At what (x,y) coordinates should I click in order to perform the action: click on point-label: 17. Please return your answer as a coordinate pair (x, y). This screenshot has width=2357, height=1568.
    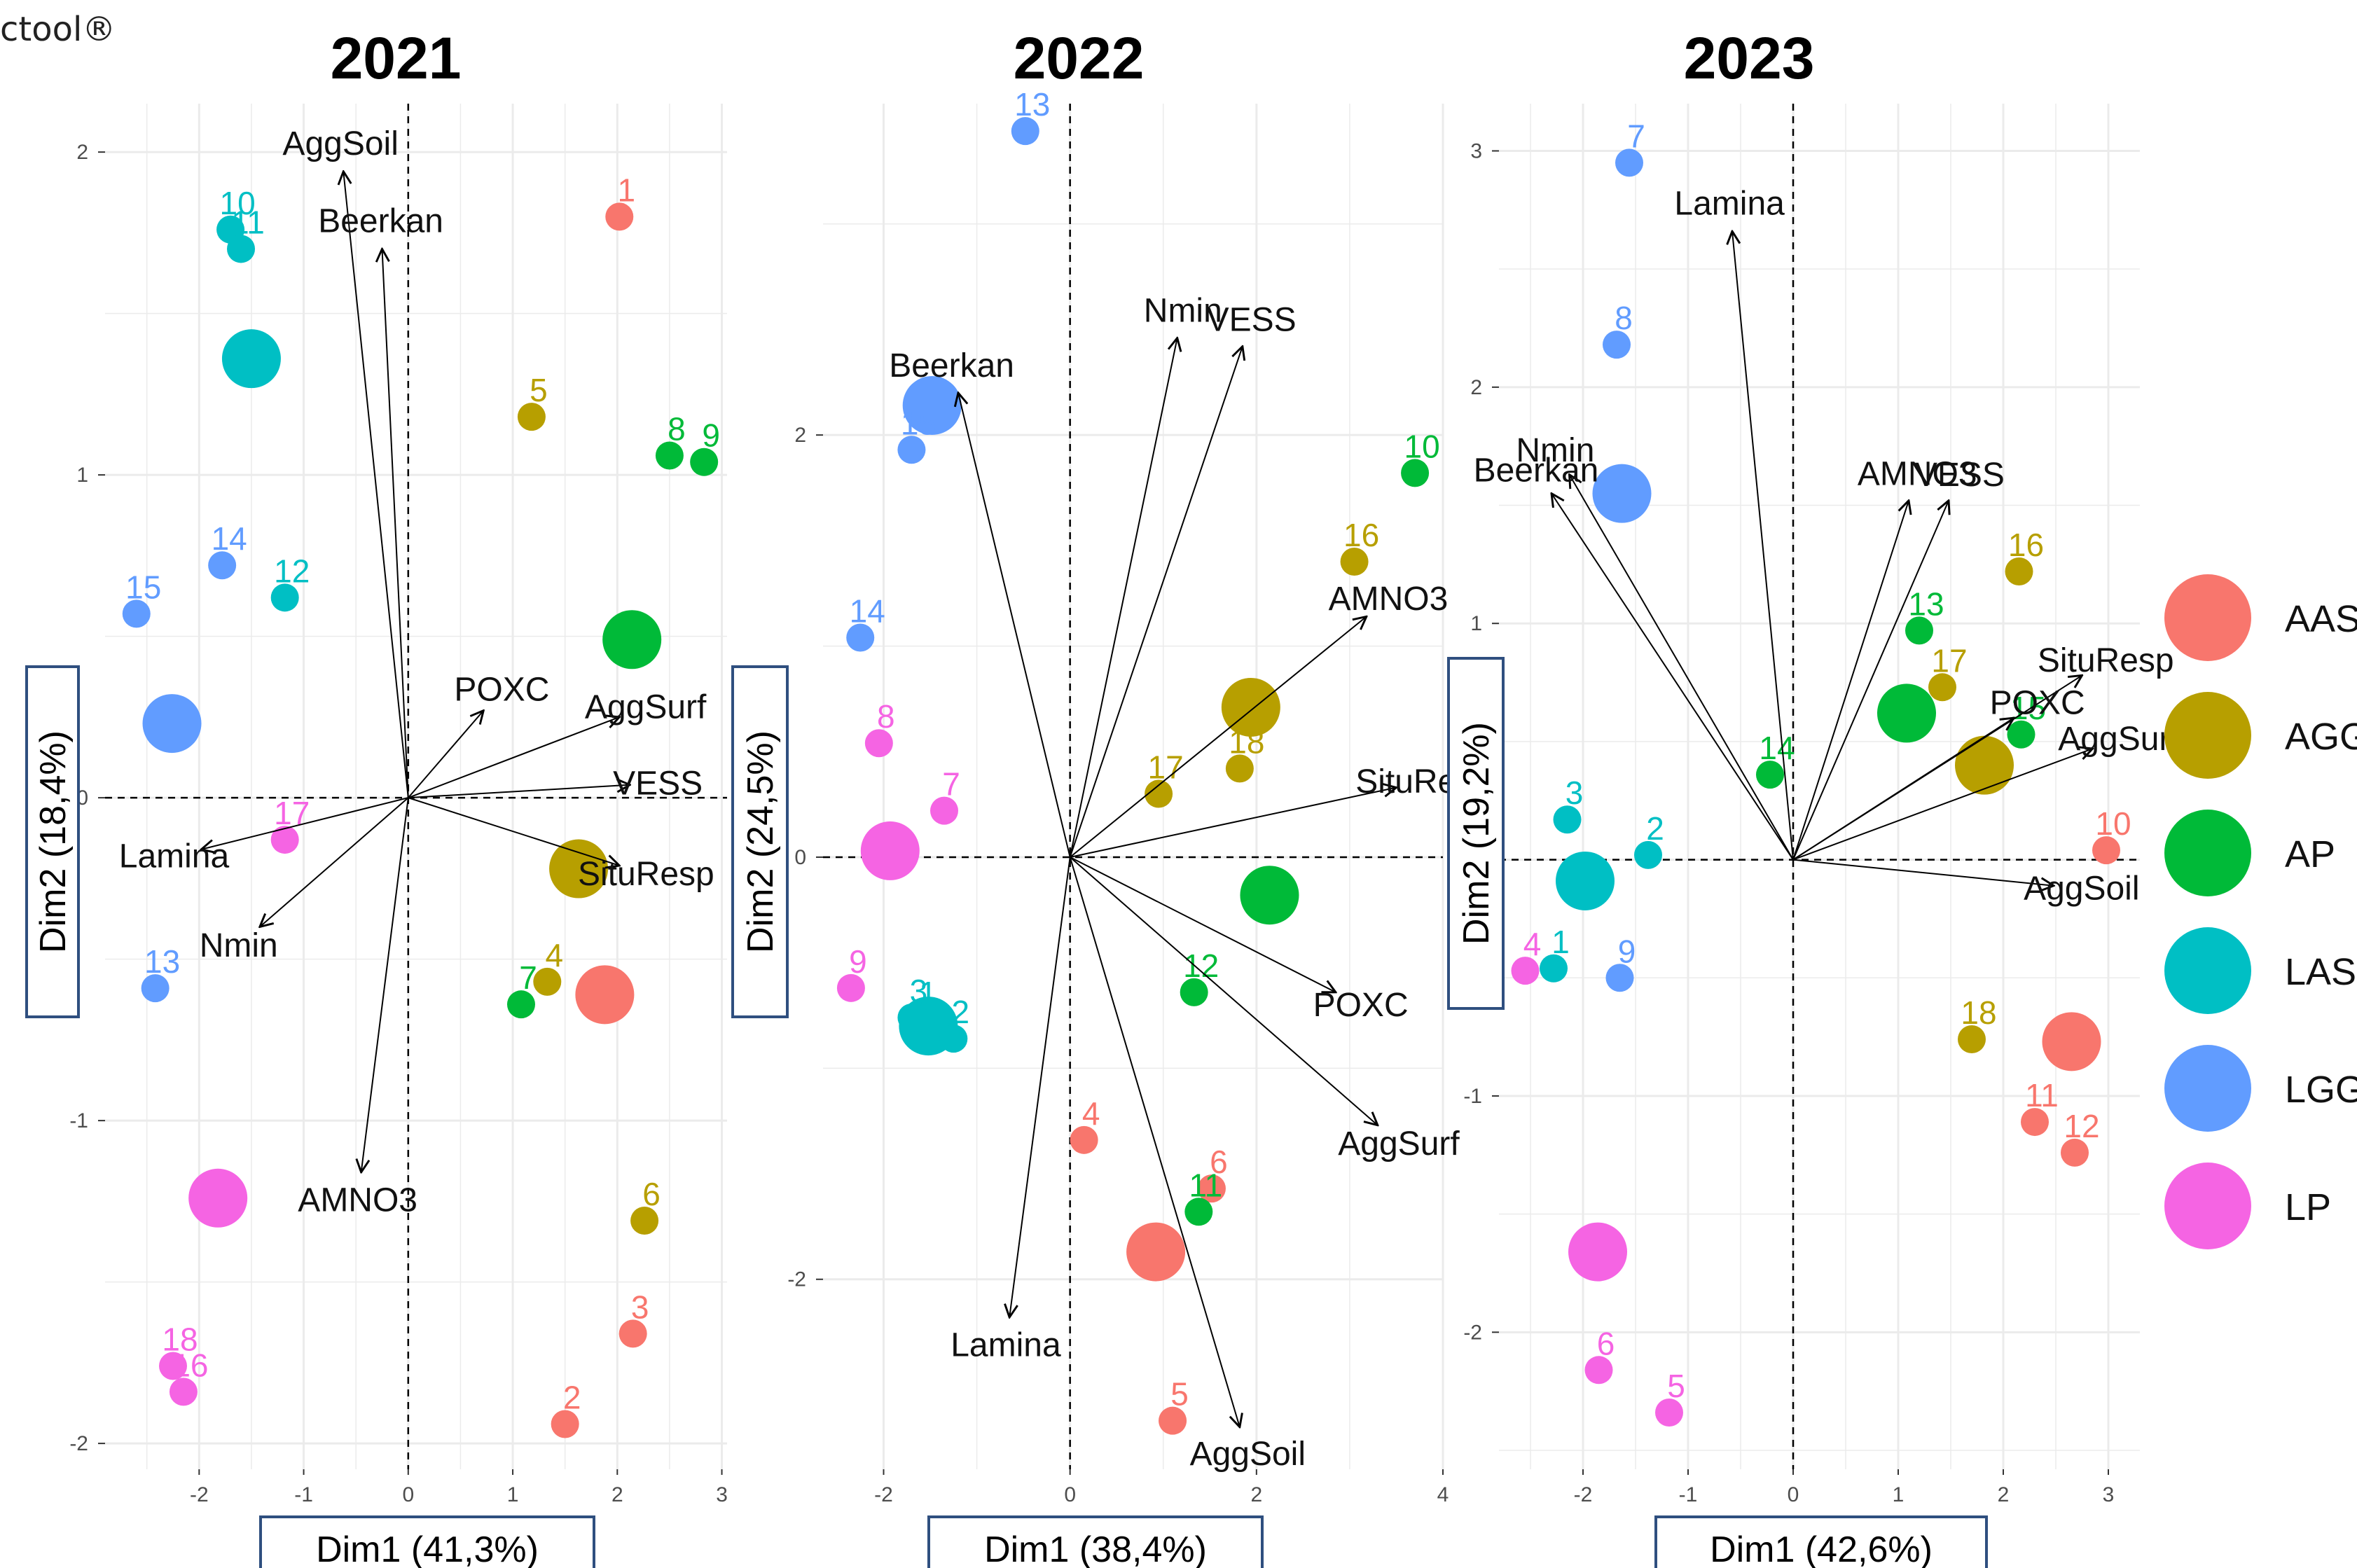
    Looking at the image, I should click on (292, 813).